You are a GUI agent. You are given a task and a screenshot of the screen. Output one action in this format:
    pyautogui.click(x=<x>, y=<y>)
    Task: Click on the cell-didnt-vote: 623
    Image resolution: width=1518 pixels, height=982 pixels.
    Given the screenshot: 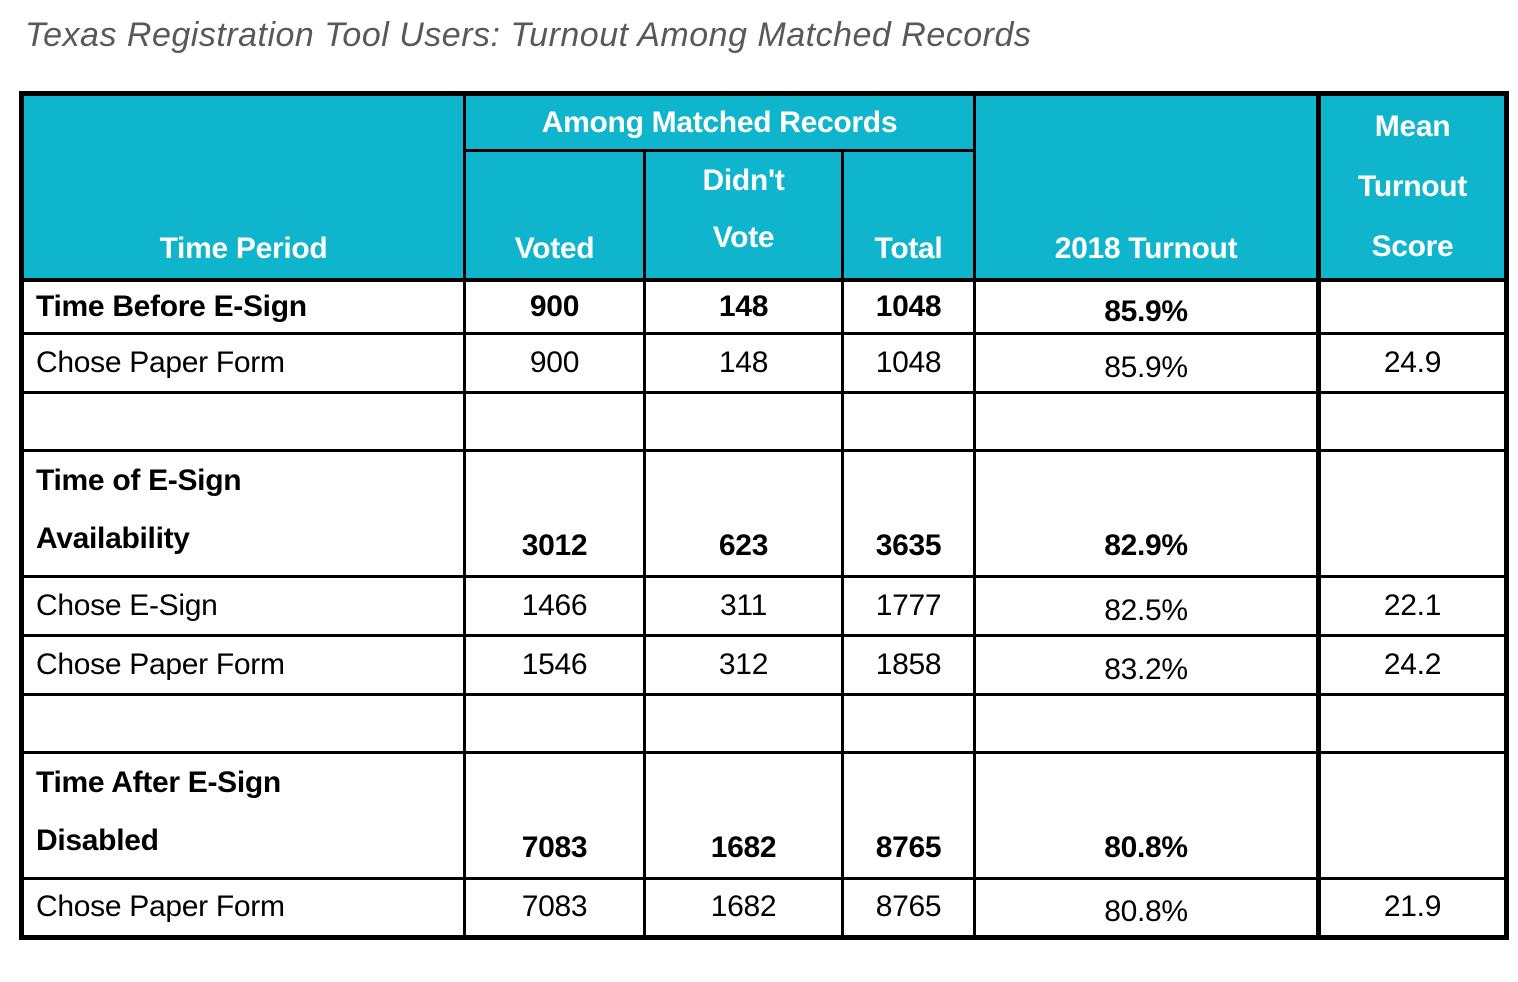 What is the action you would take?
    pyautogui.click(x=743, y=513)
    